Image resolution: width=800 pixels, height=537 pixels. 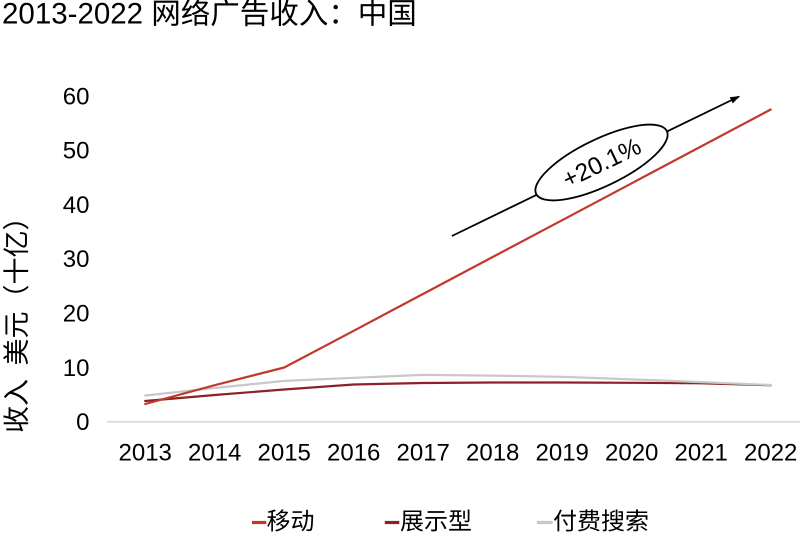 What do you see at coordinates (423, 453) in the screenshot?
I see `svg-text: 2017` at bounding box center [423, 453].